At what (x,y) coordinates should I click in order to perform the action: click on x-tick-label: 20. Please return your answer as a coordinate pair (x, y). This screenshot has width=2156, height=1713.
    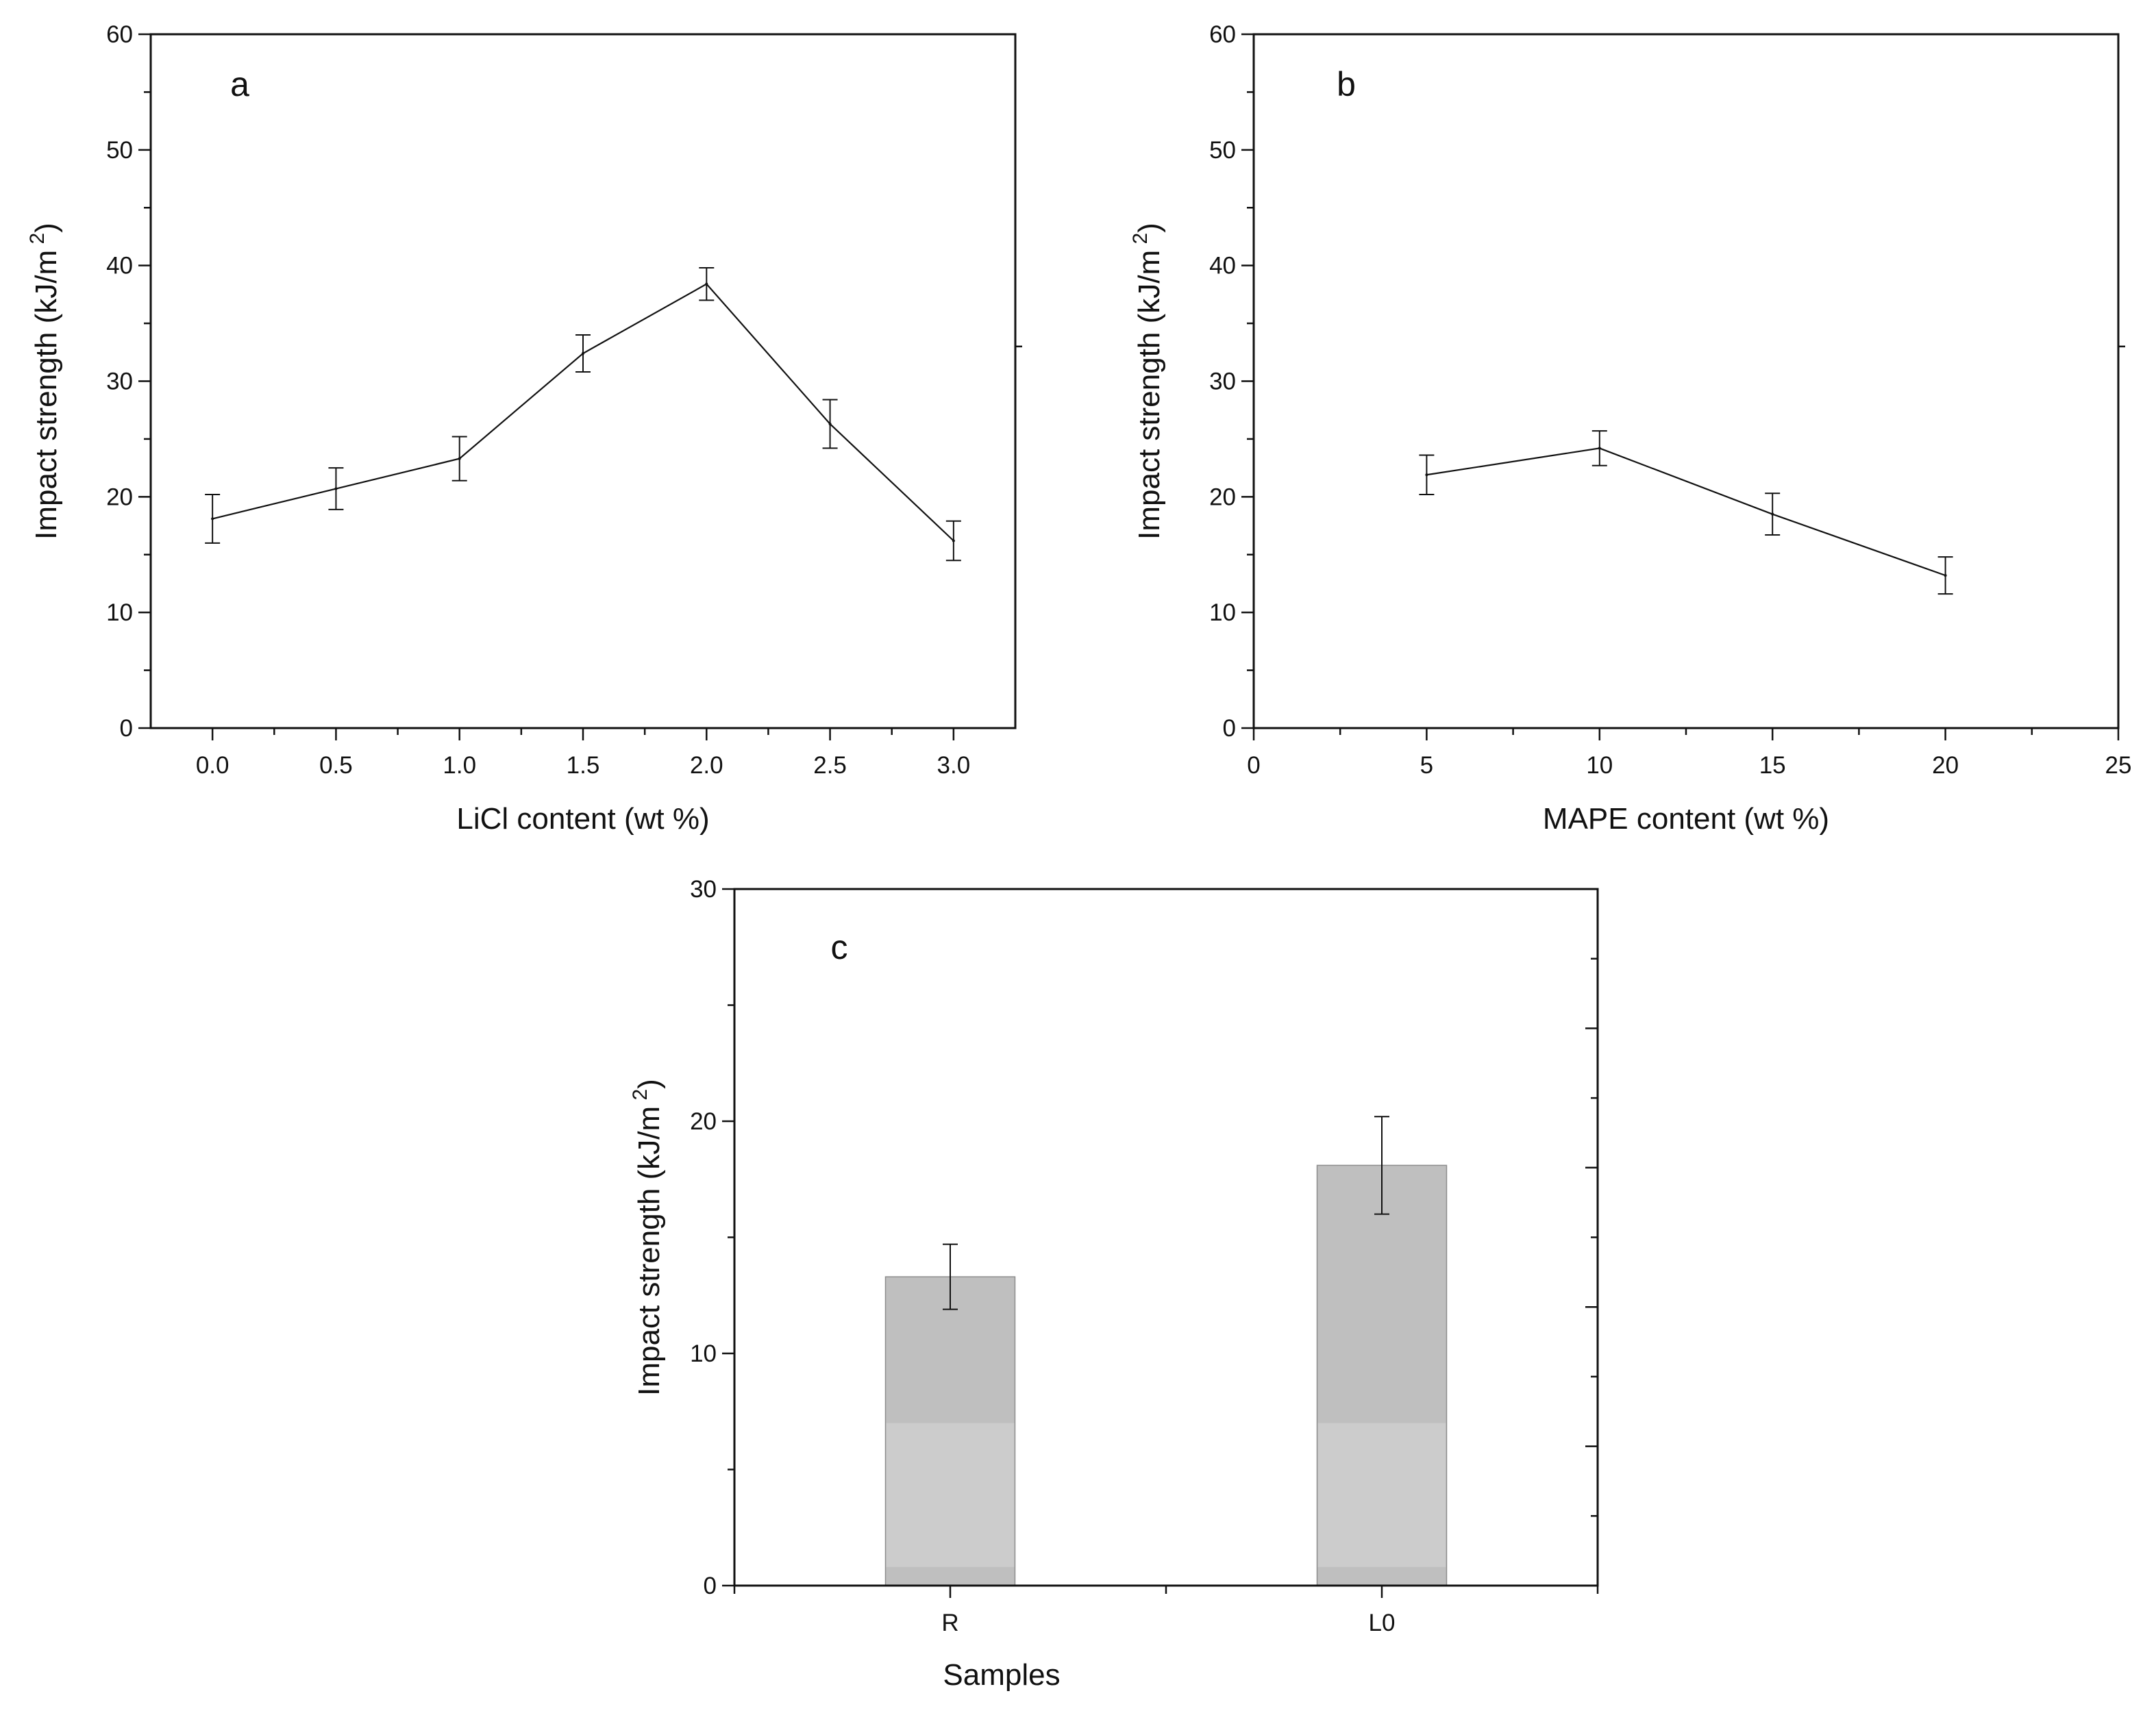
    Looking at the image, I should click on (1945, 766).